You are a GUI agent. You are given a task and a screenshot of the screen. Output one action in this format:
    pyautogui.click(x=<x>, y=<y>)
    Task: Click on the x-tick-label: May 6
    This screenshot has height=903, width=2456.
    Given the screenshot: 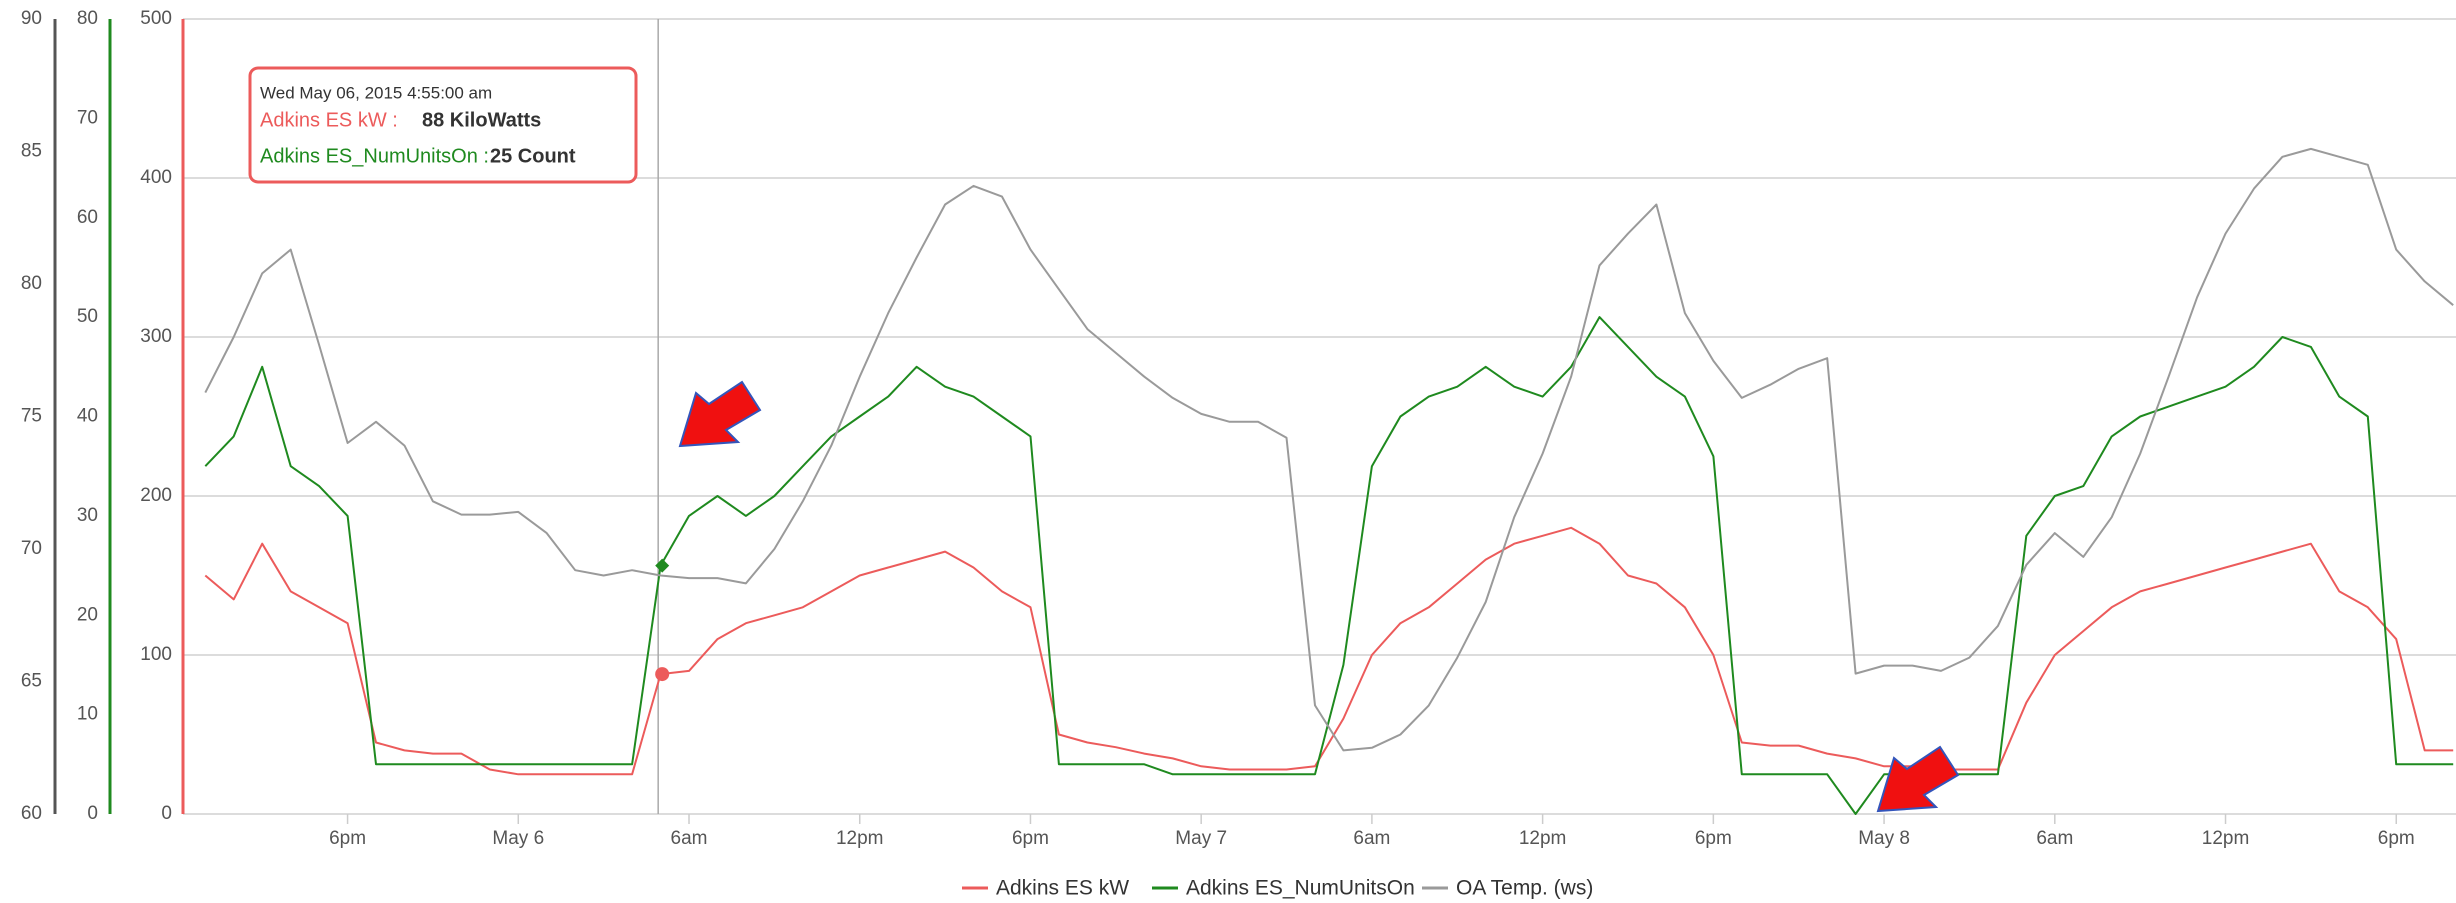 What is the action you would take?
    pyautogui.click(x=518, y=838)
    